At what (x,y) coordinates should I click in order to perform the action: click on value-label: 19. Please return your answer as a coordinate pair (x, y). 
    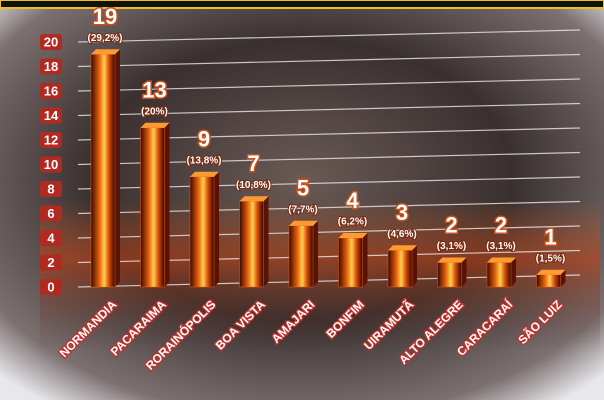
    Looking at the image, I should click on (105, 16).